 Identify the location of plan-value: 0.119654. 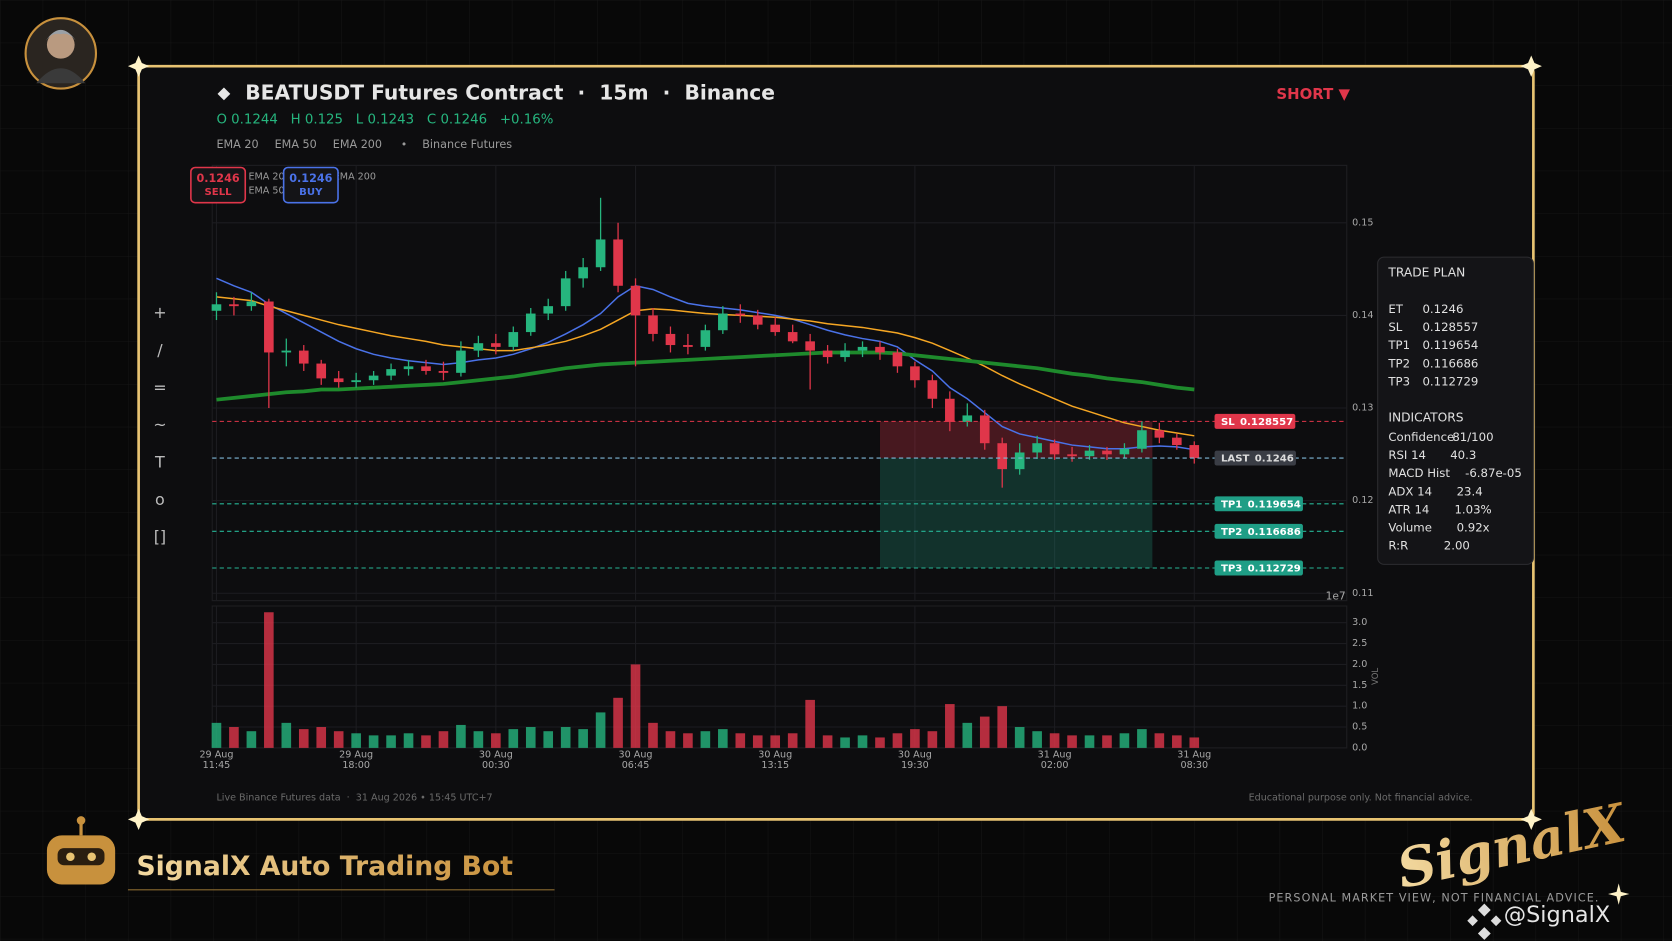
(1450, 345).